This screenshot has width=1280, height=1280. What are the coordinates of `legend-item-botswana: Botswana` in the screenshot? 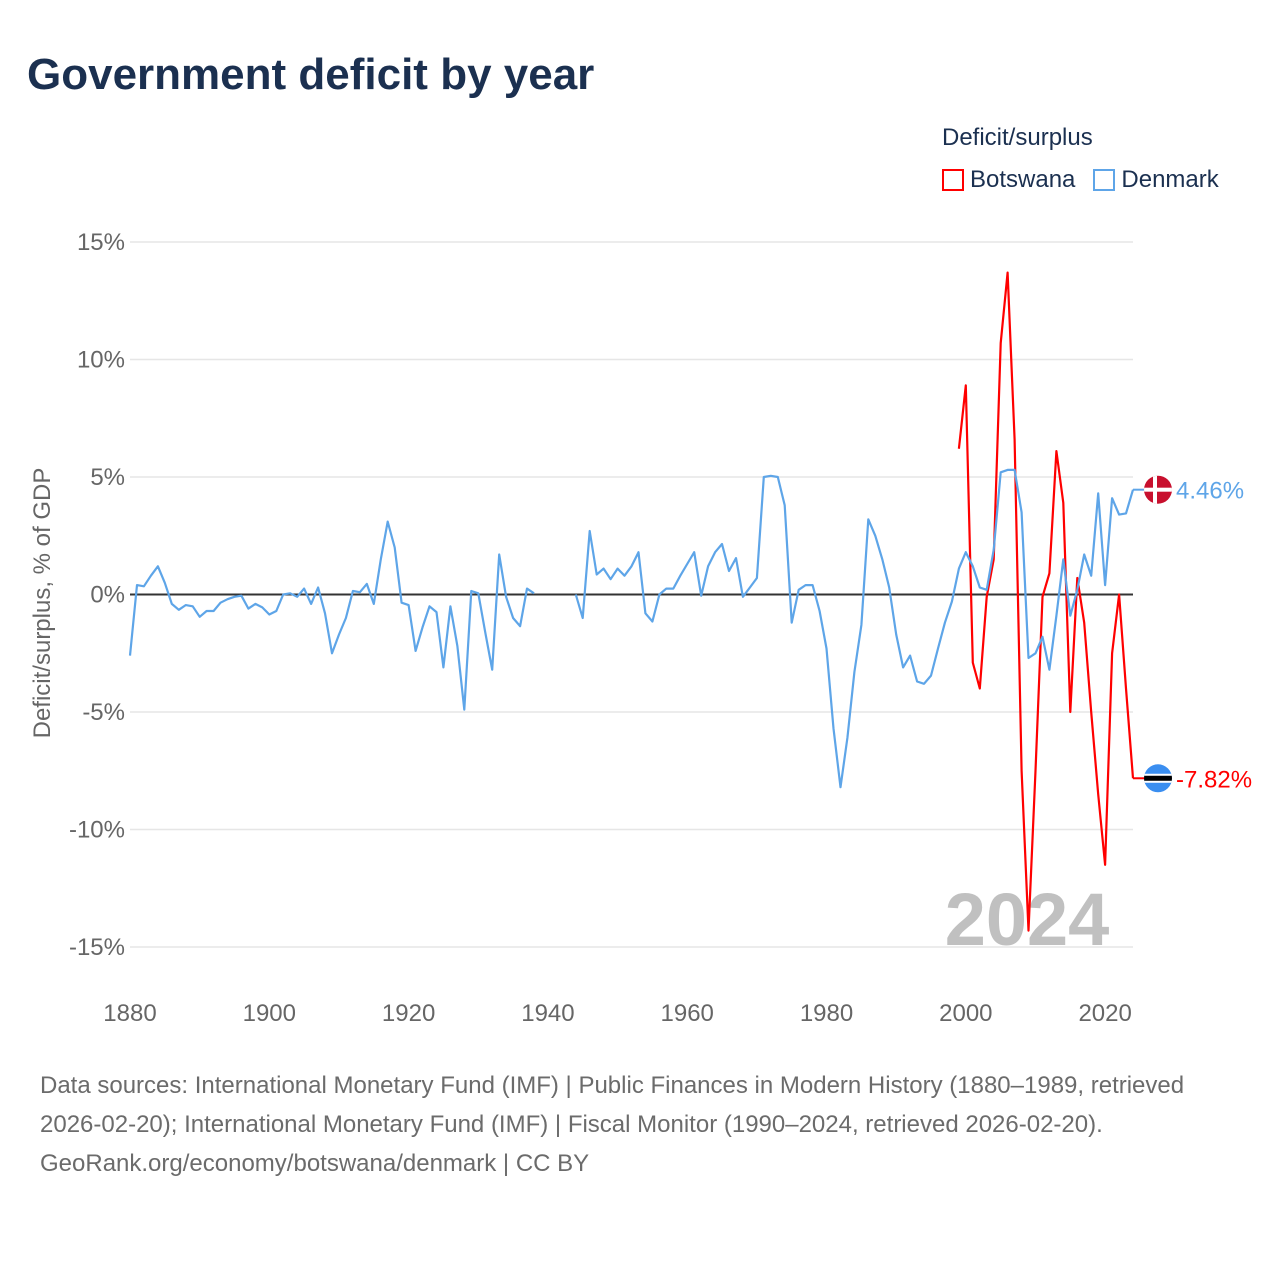 It's located at (1008, 180).